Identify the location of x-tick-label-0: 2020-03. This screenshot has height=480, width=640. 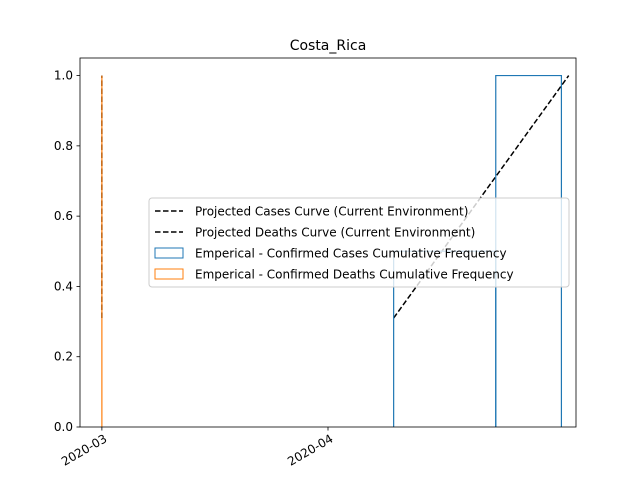
(84, 449).